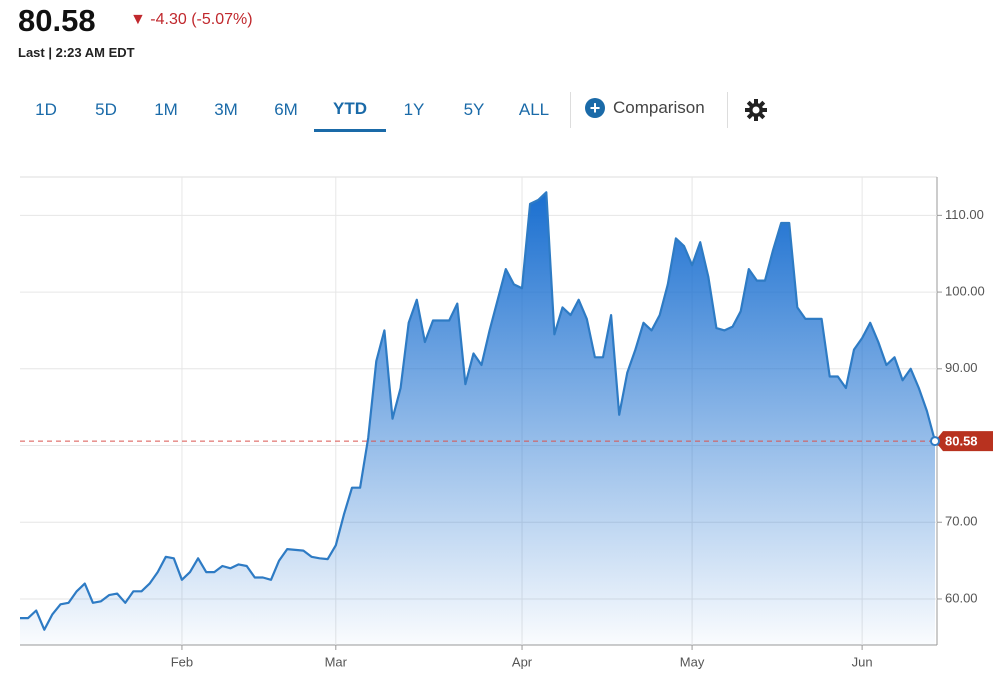  What do you see at coordinates (166, 109) in the screenshot?
I see `tab: 1M` at bounding box center [166, 109].